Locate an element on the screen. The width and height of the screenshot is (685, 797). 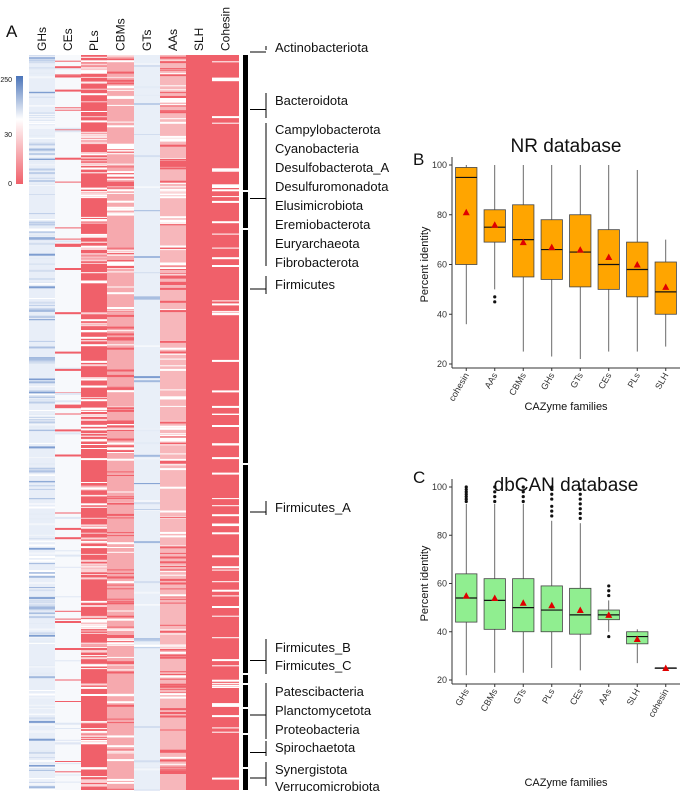
legend-tick-label: 30 is located at coordinates (8, 135).